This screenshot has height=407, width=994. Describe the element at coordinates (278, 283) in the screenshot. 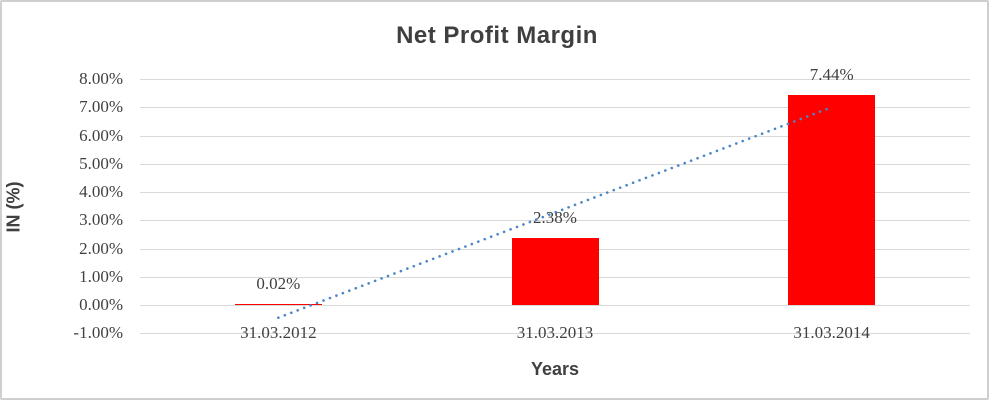

I see `bar-data-label: 0.02%` at that location.